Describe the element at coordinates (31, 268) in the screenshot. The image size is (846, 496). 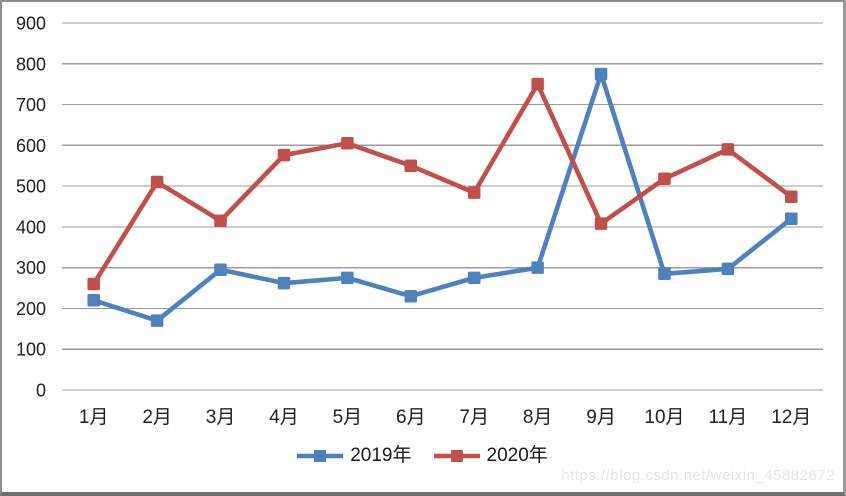
I see `y-axis-tick-label: 300` at that location.